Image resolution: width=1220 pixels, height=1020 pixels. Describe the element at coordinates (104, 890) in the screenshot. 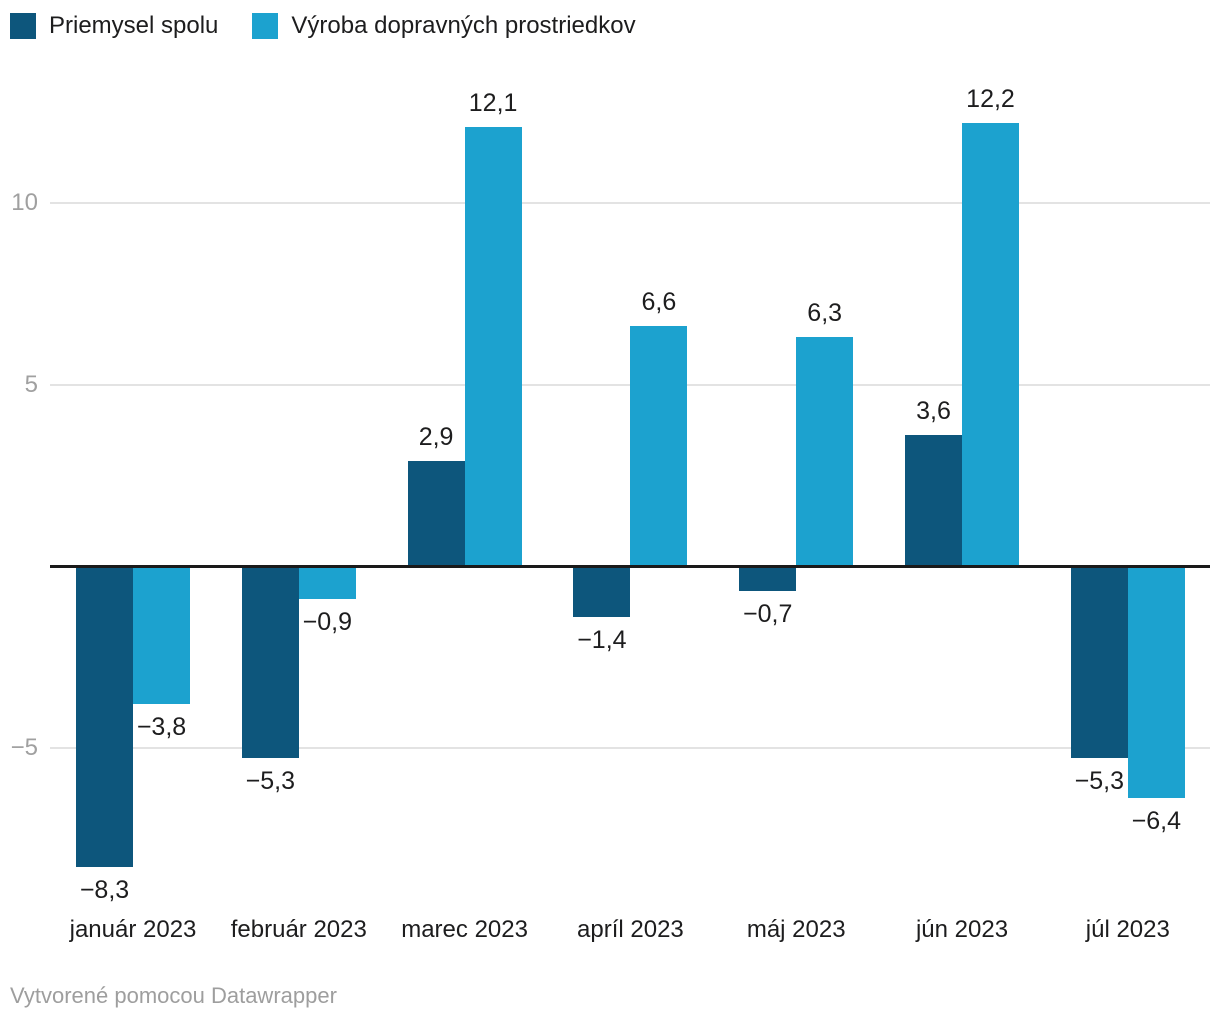

I see `value-label-január-2023-series-0: −8,3` at that location.